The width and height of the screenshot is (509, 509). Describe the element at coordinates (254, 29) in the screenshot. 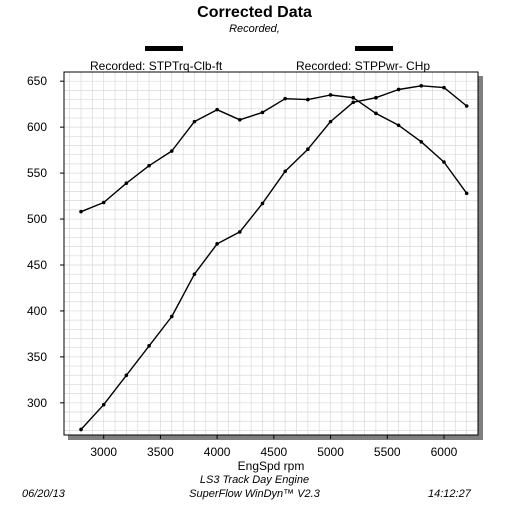

I see `chart-subtitle: Recorded,` at that location.